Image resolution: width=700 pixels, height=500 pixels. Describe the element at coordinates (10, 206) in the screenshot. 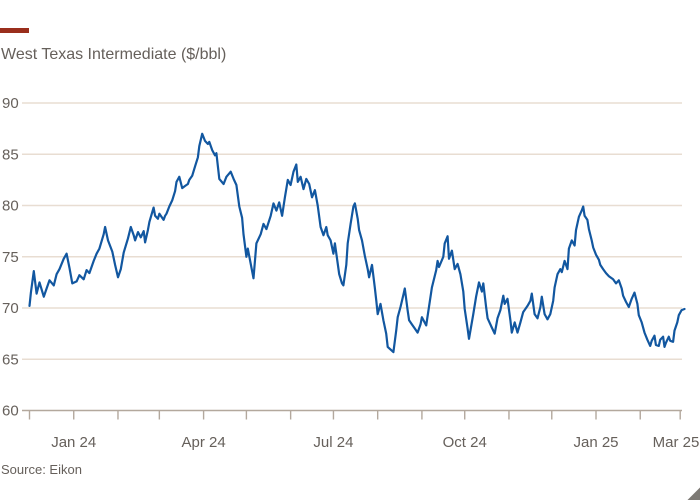

I see `y-tick-label: 80` at that location.